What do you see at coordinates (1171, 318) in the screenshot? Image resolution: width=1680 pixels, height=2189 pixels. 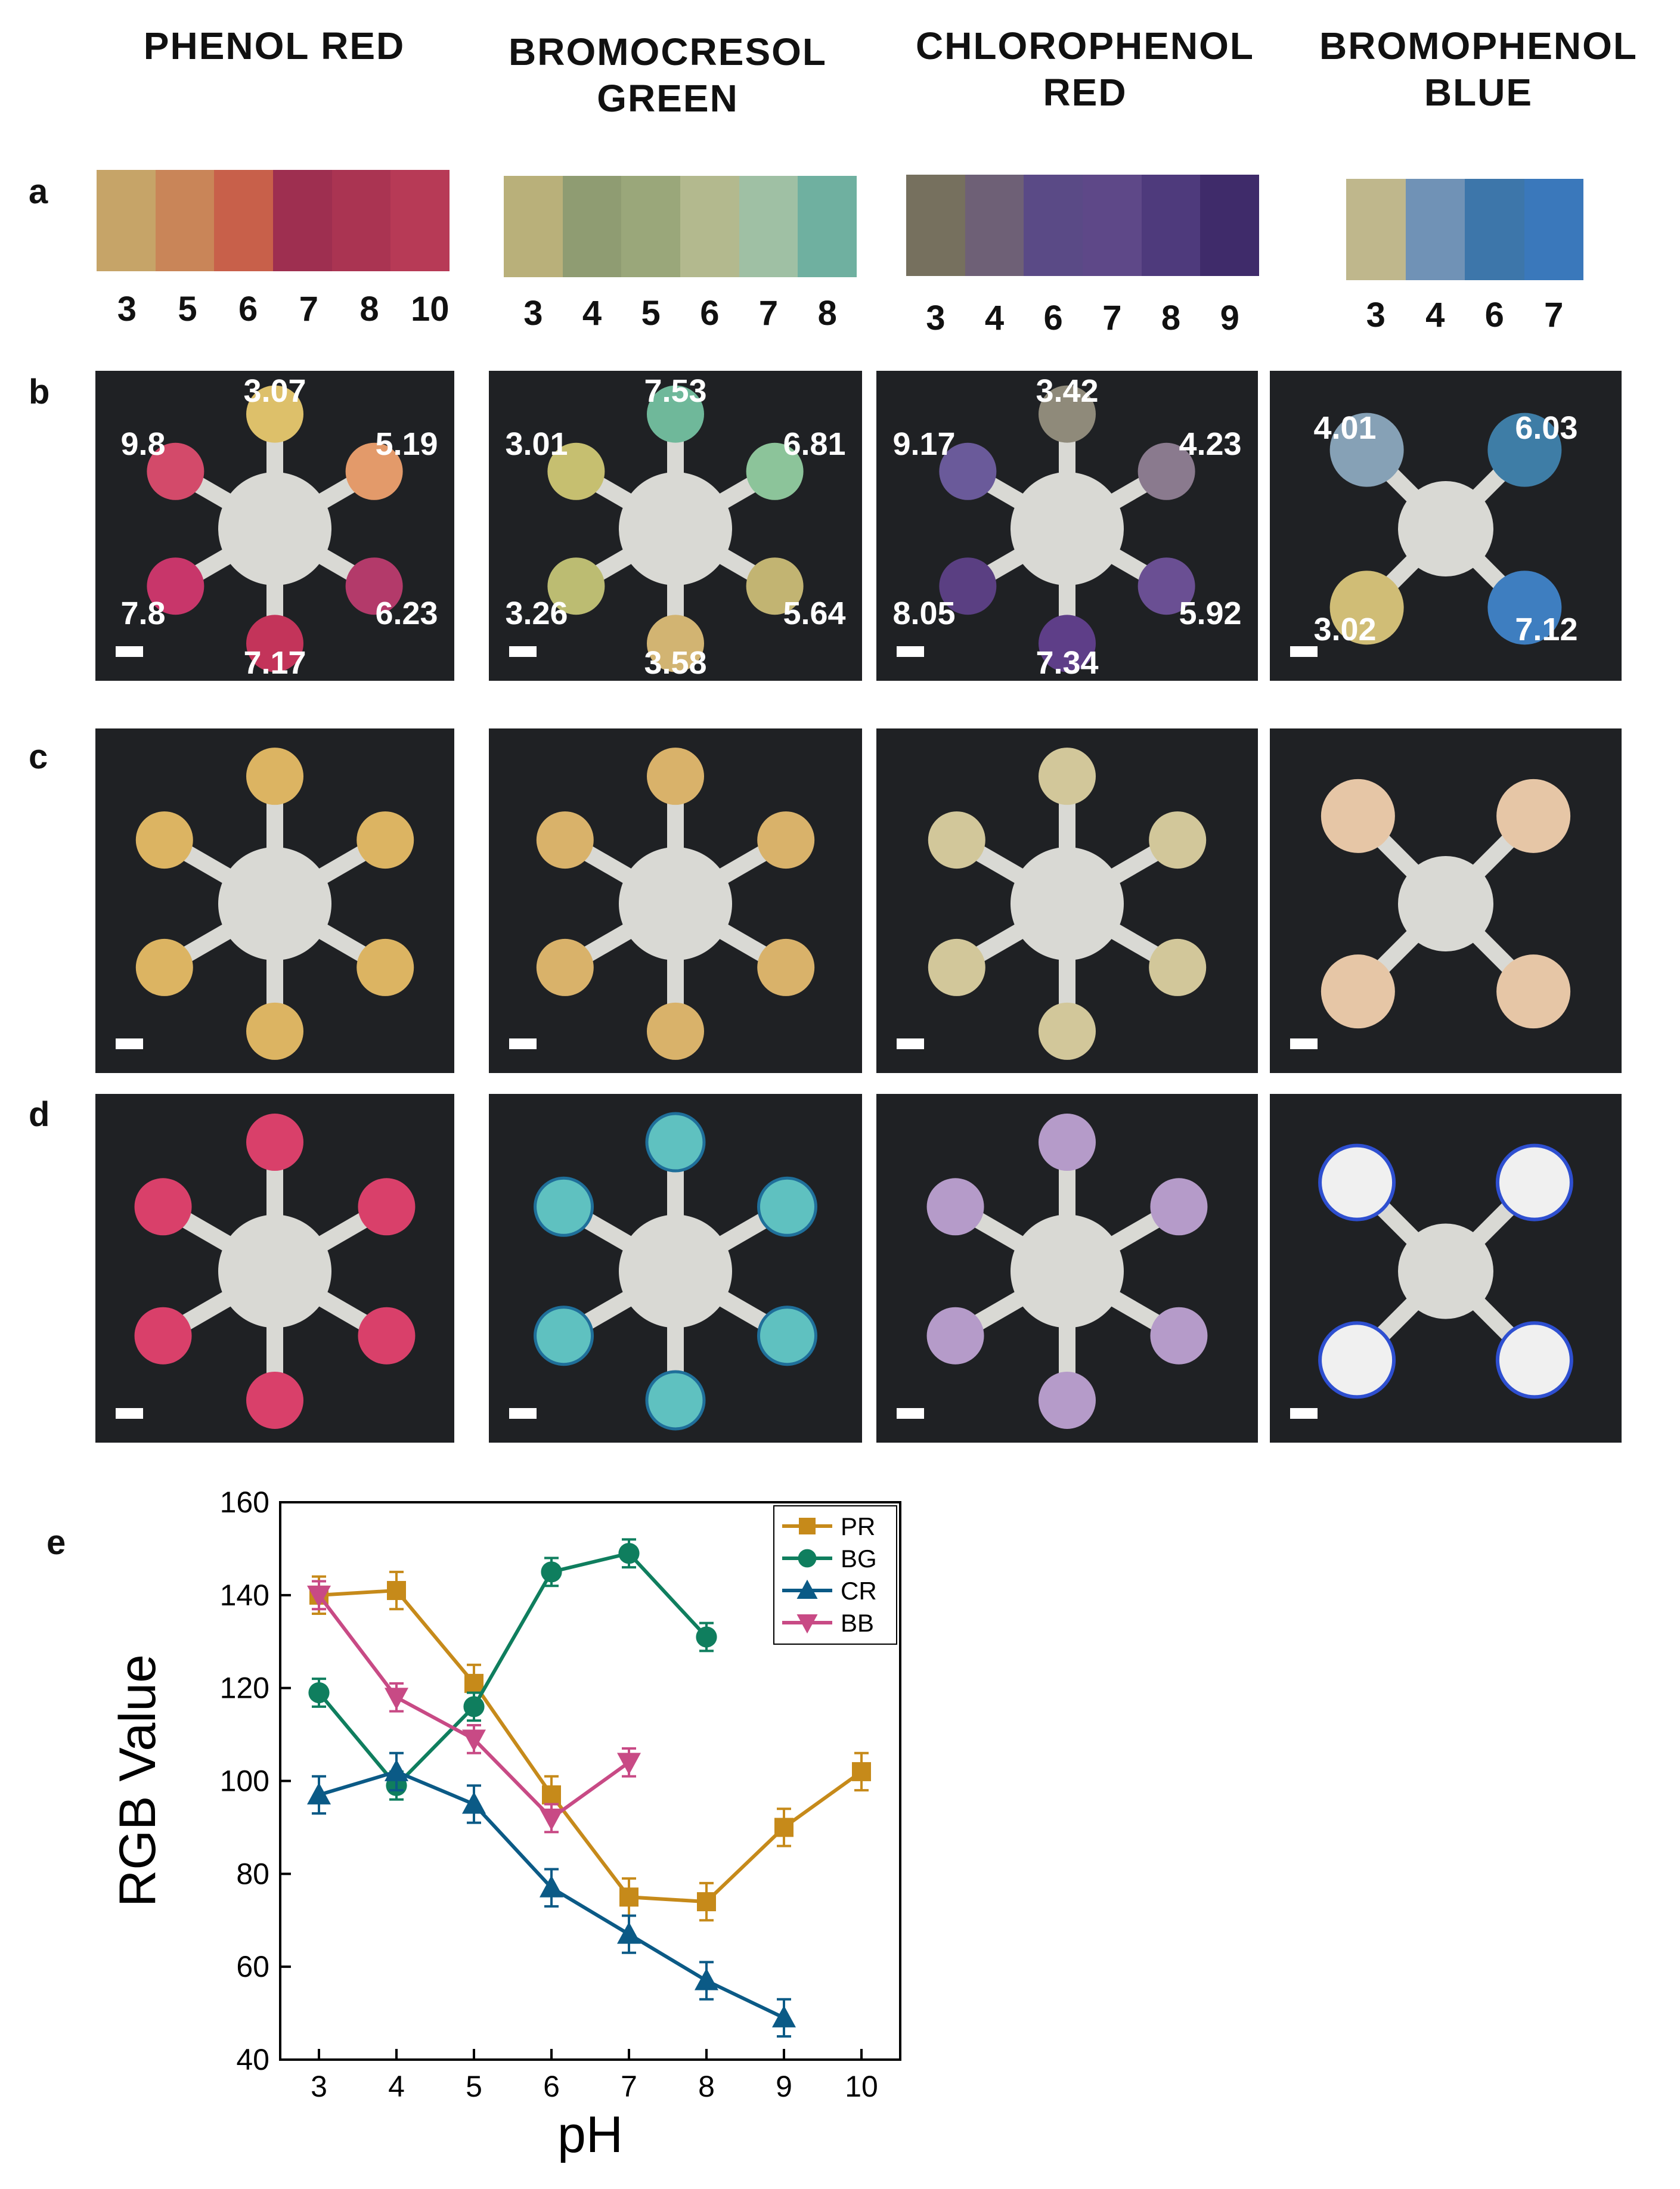 I see `ph-label: 8` at bounding box center [1171, 318].